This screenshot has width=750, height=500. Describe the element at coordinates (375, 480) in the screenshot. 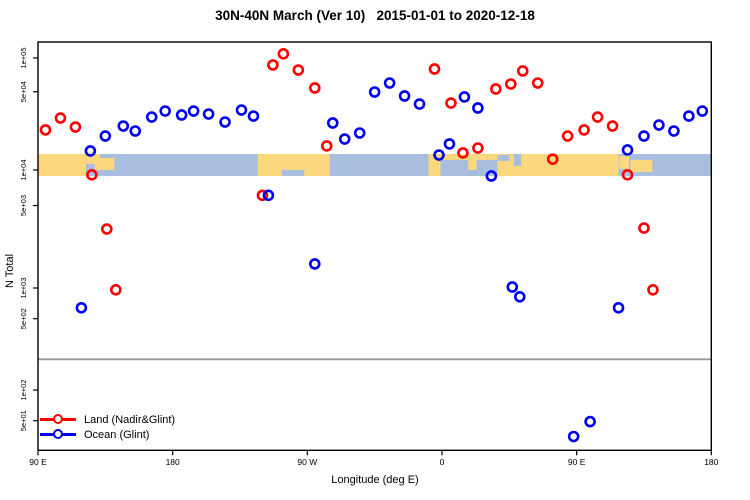

I see `x-axis-title: Longitude (deg E)` at that location.